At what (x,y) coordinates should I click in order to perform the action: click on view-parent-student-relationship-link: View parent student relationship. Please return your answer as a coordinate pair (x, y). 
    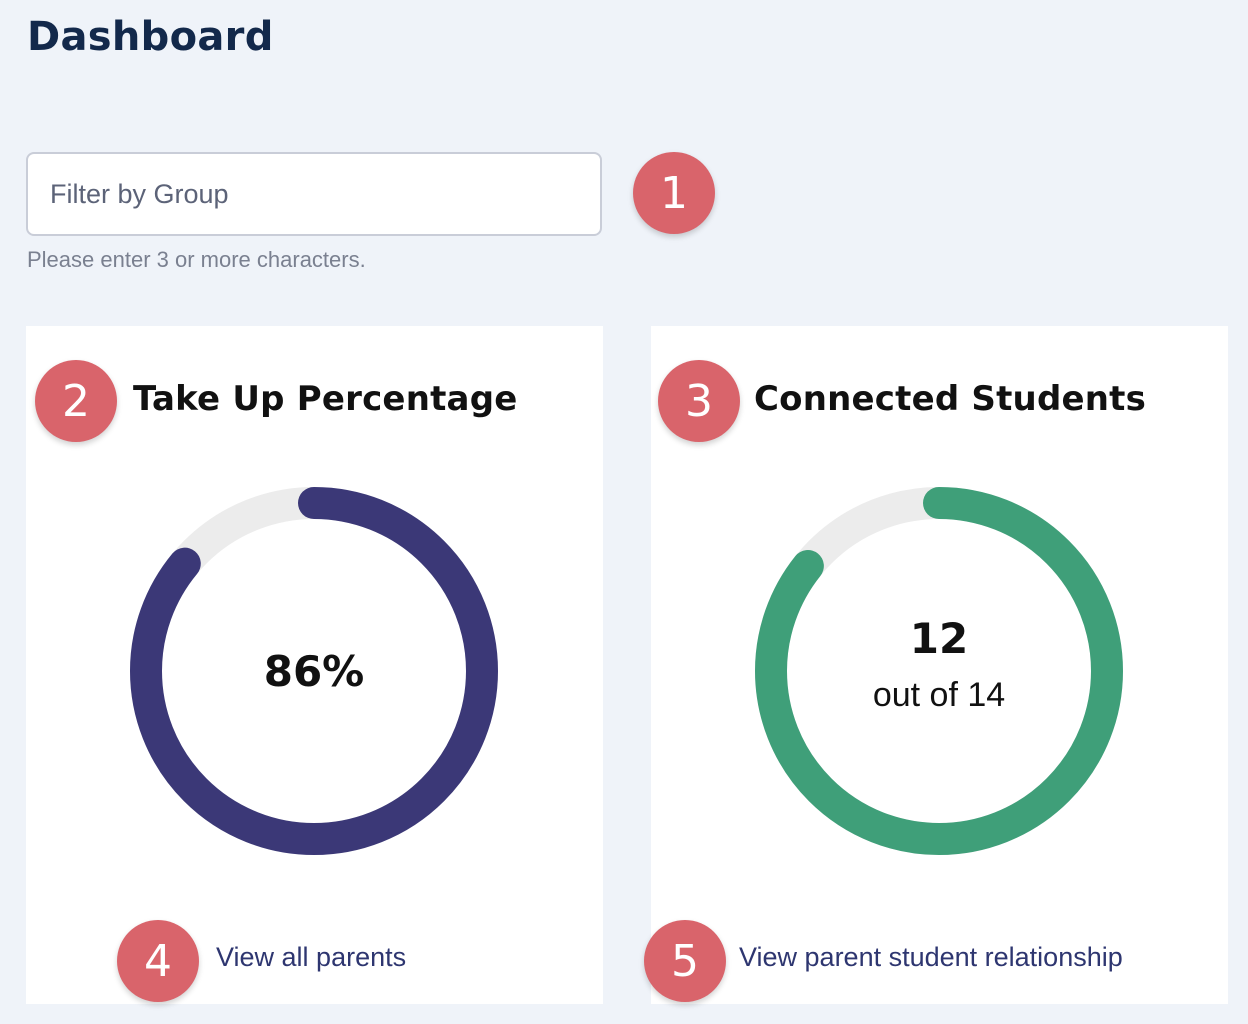
    Looking at the image, I should click on (931, 957).